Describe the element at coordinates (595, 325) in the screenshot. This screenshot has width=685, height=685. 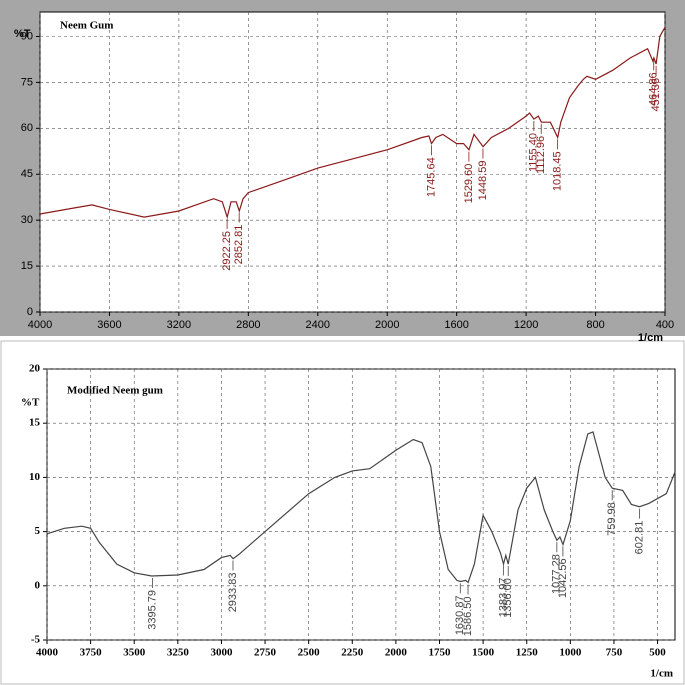
I see `x-tick-label: 800` at that location.